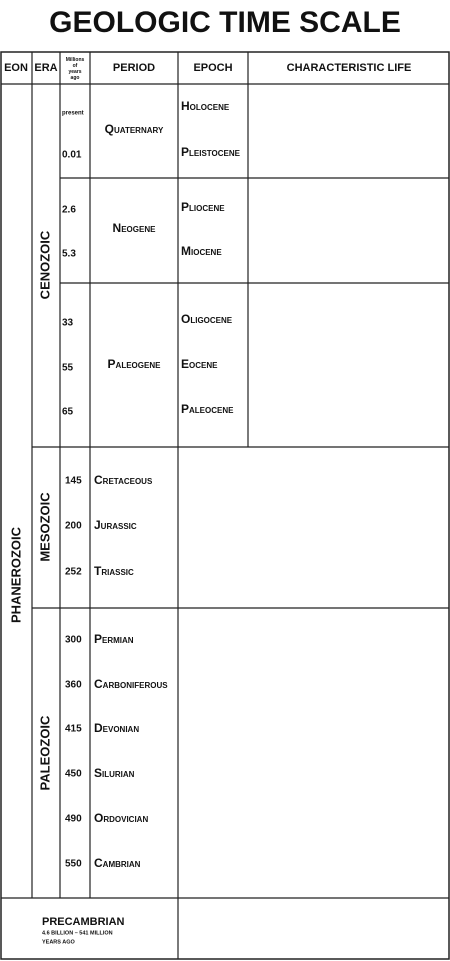 The width and height of the screenshot is (450, 961). What do you see at coordinates (73, 685) in the screenshot?
I see `time: 360` at bounding box center [73, 685].